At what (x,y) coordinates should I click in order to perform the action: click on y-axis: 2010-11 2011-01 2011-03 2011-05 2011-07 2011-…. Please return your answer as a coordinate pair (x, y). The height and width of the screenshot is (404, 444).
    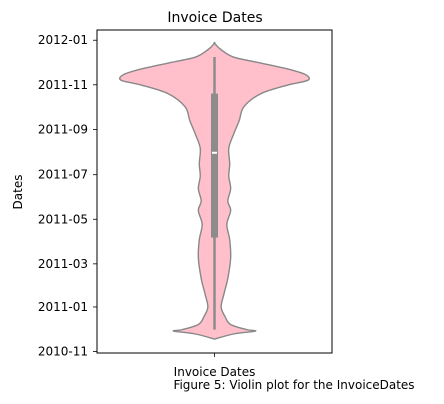
    Looking at the image, I should click on (67, 196).